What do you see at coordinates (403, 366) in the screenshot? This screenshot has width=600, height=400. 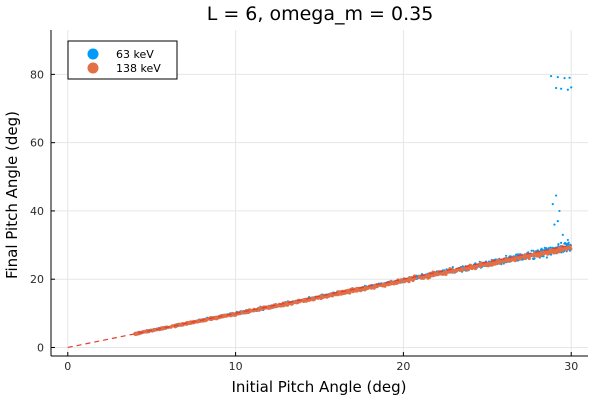 I see `x-tick-label: 20` at bounding box center [403, 366].